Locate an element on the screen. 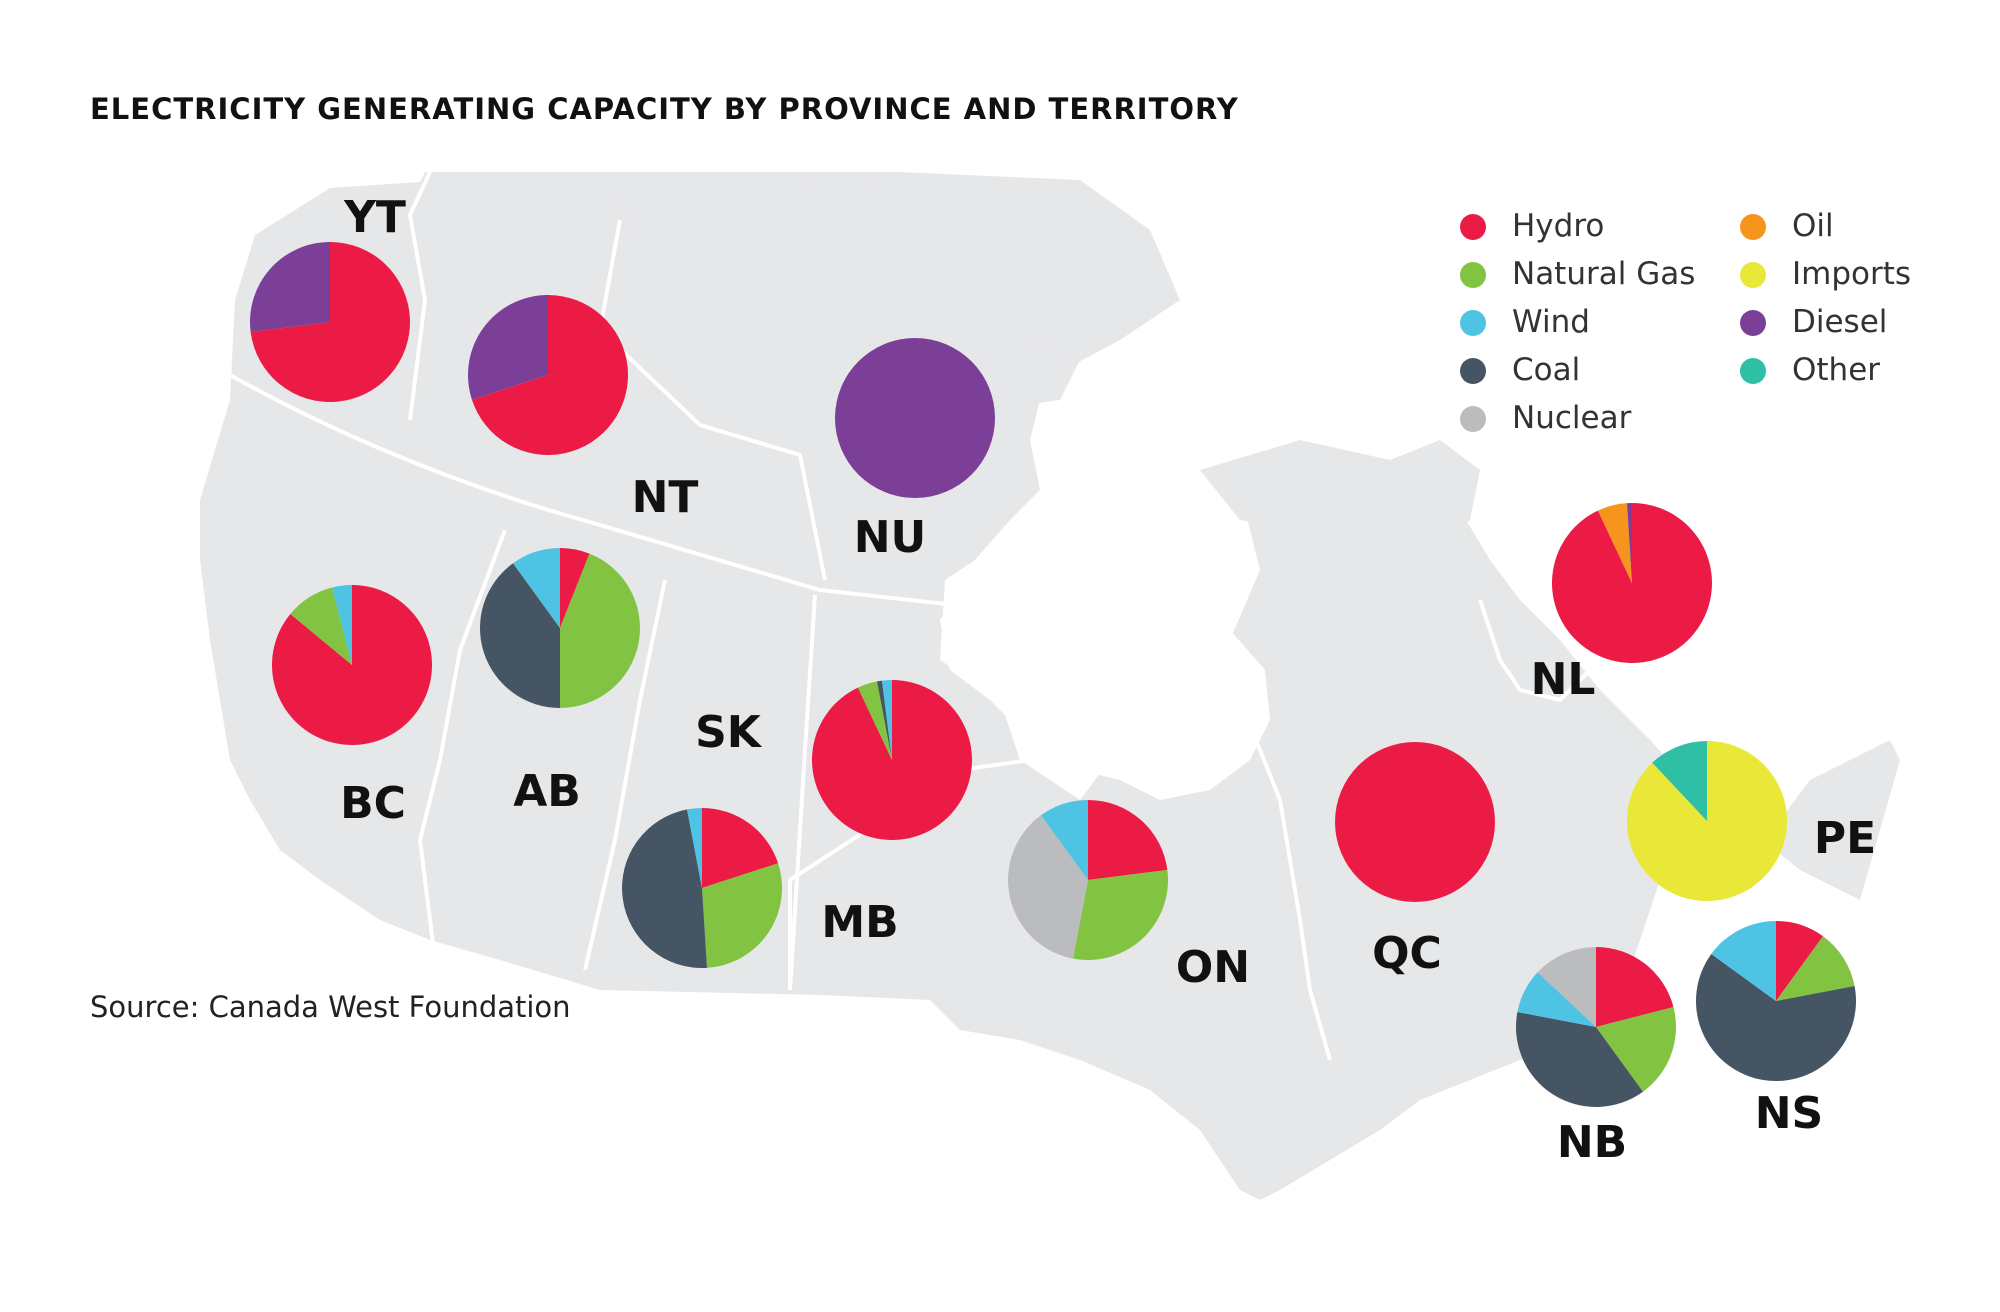 The width and height of the screenshot is (2000, 1312). pie-slice-bc-wind is located at coordinates (342, 625).